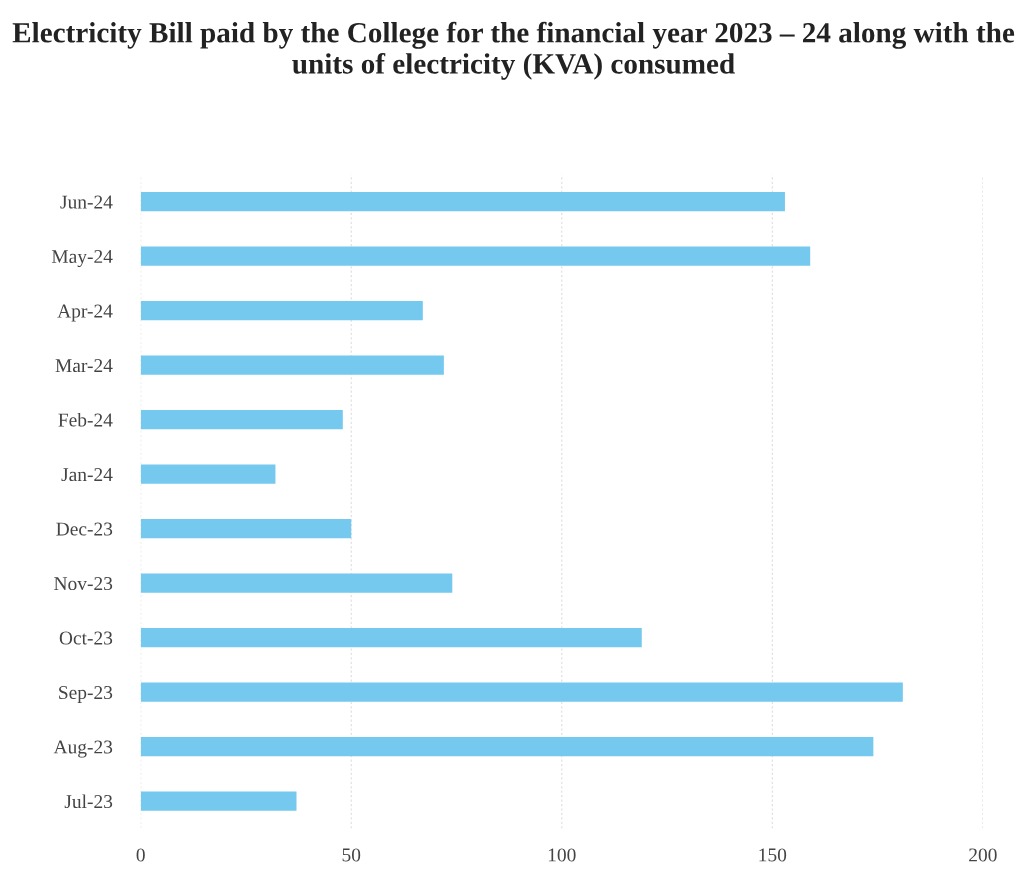  I want to click on y-tick-label: Jul-23, so click(88, 801).